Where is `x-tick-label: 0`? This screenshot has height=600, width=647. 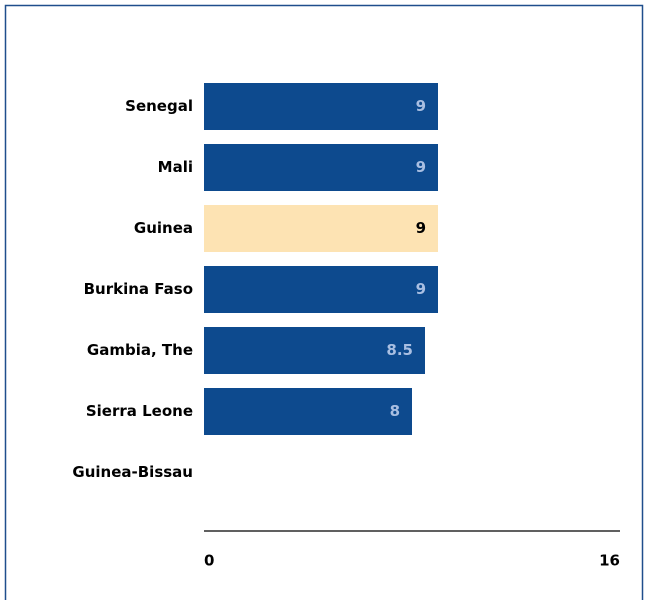
x-tick-label: 0 is located at coordinates (209, 561).